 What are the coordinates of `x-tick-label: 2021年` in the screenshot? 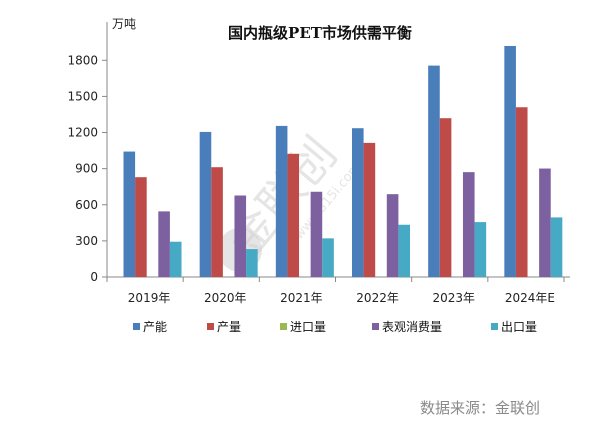 It's located at (301, 298).